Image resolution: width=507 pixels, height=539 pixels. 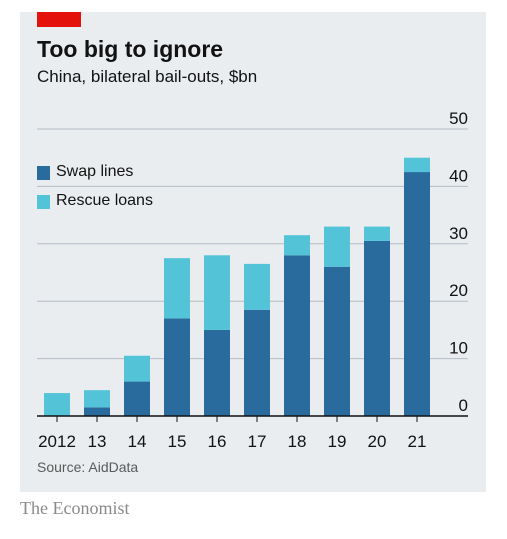 I want to click on legend-swatch-rescue-loans, so click(x=43, y=202).